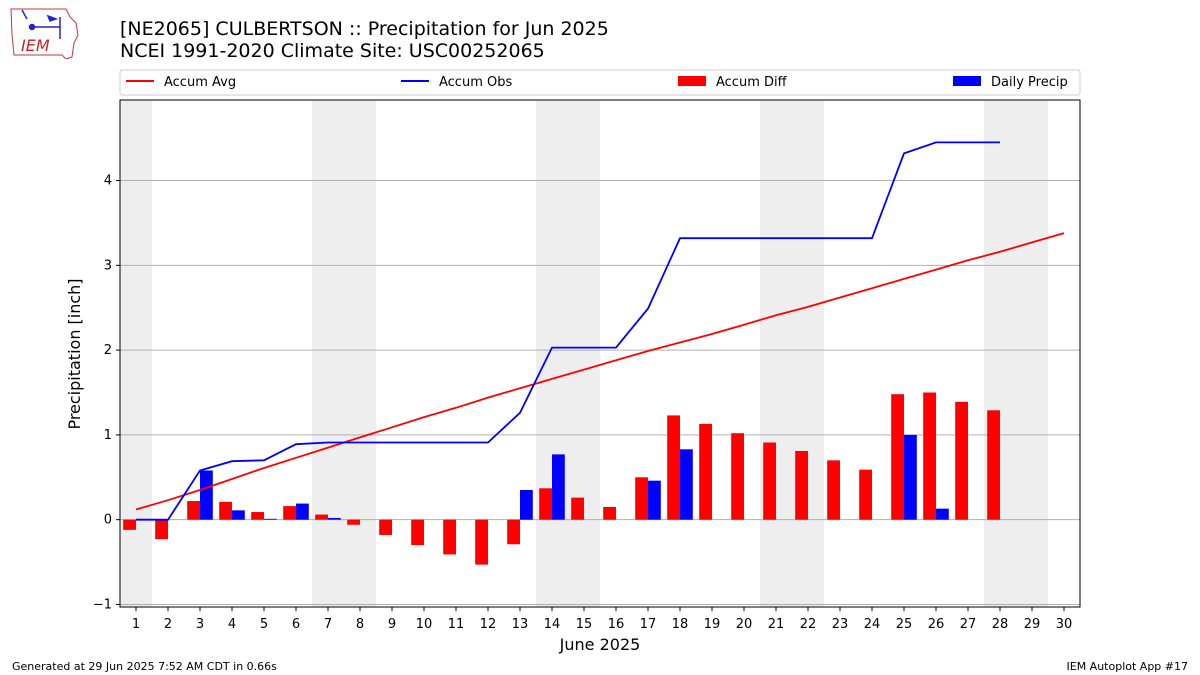  Describe the element at coordinates (1000, 624) in the screenshot. I see `x-tick-label: 28` at that location.